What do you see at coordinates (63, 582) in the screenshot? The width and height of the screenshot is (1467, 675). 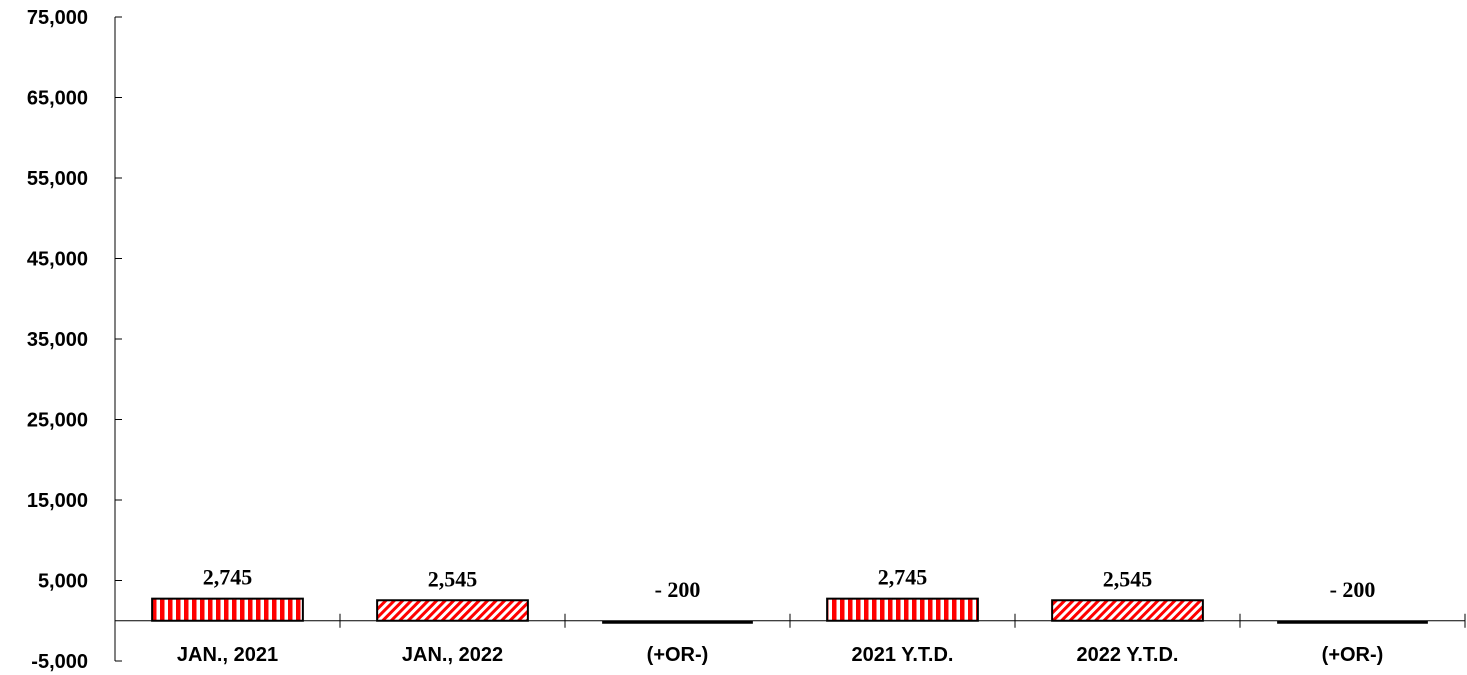 I see `y-tick-label: 5,000` at bounding box center [63, 582].